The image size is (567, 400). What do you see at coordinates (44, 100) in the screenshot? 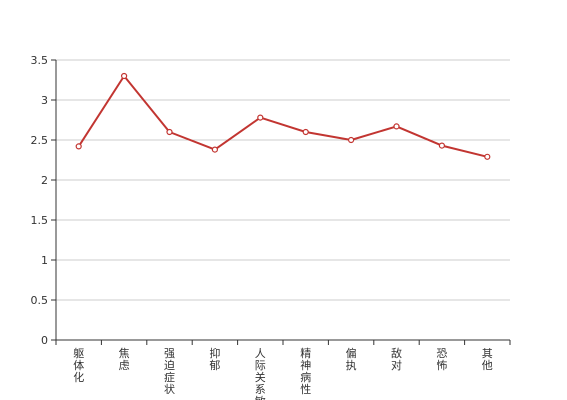
I see `y-tick-label: 3` at bounding box center [44, 100].